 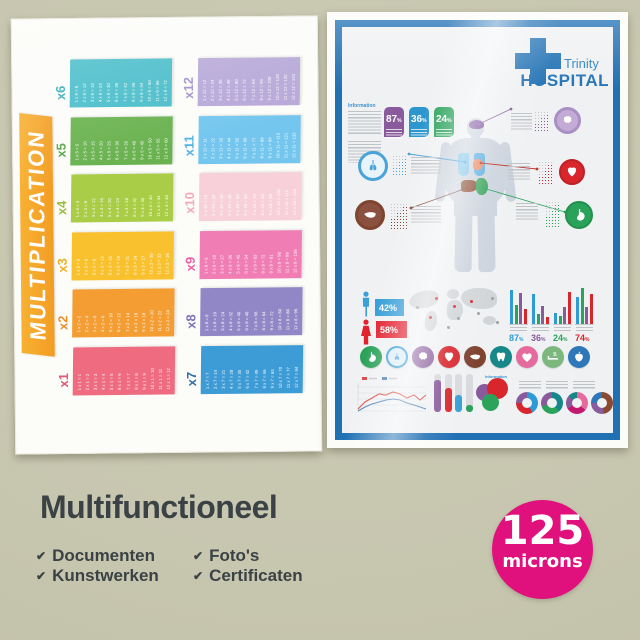 What do you see at coordinates (253, 205) in the screenshot?
I see `mult-equation: 7 x 10 = 70` at bounding box center [253, 205].